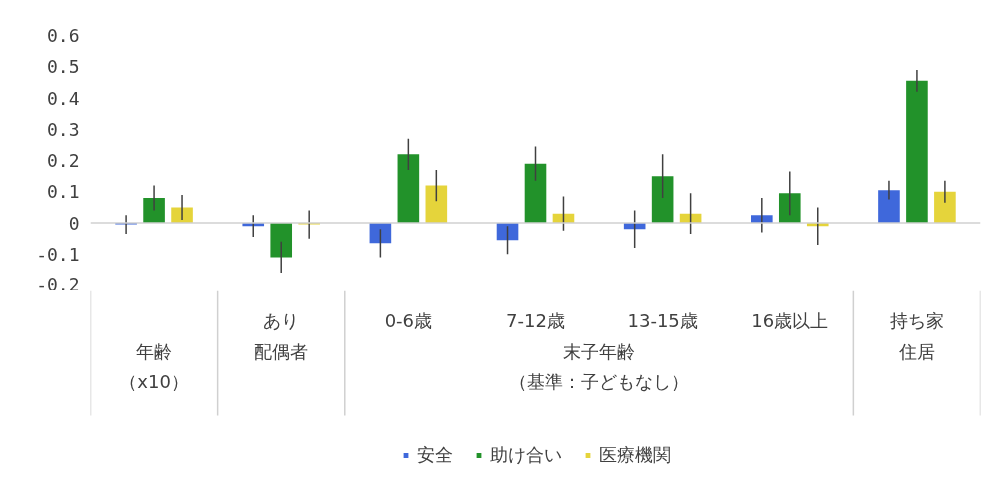  What do you see at coordinates (63, 129) in the screenshot?
I see `y-tick-label: 0.3` at bounding box center [63, 129].